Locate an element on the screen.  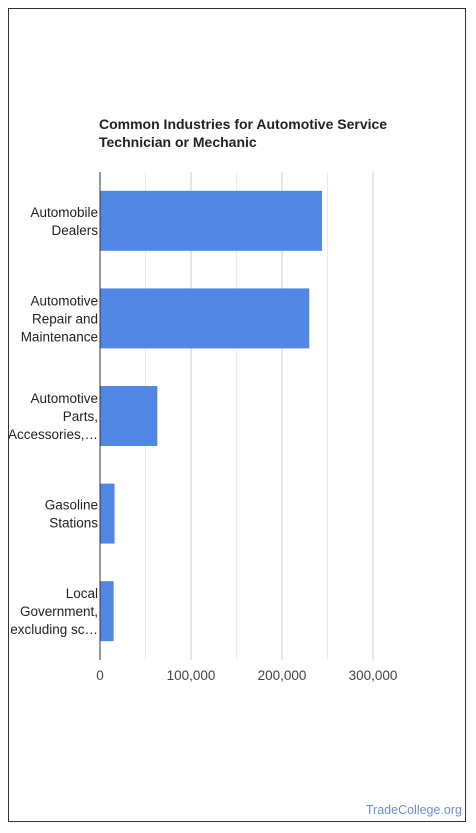
tick-label-3: 300,000 is located at coordinates (373, 675).